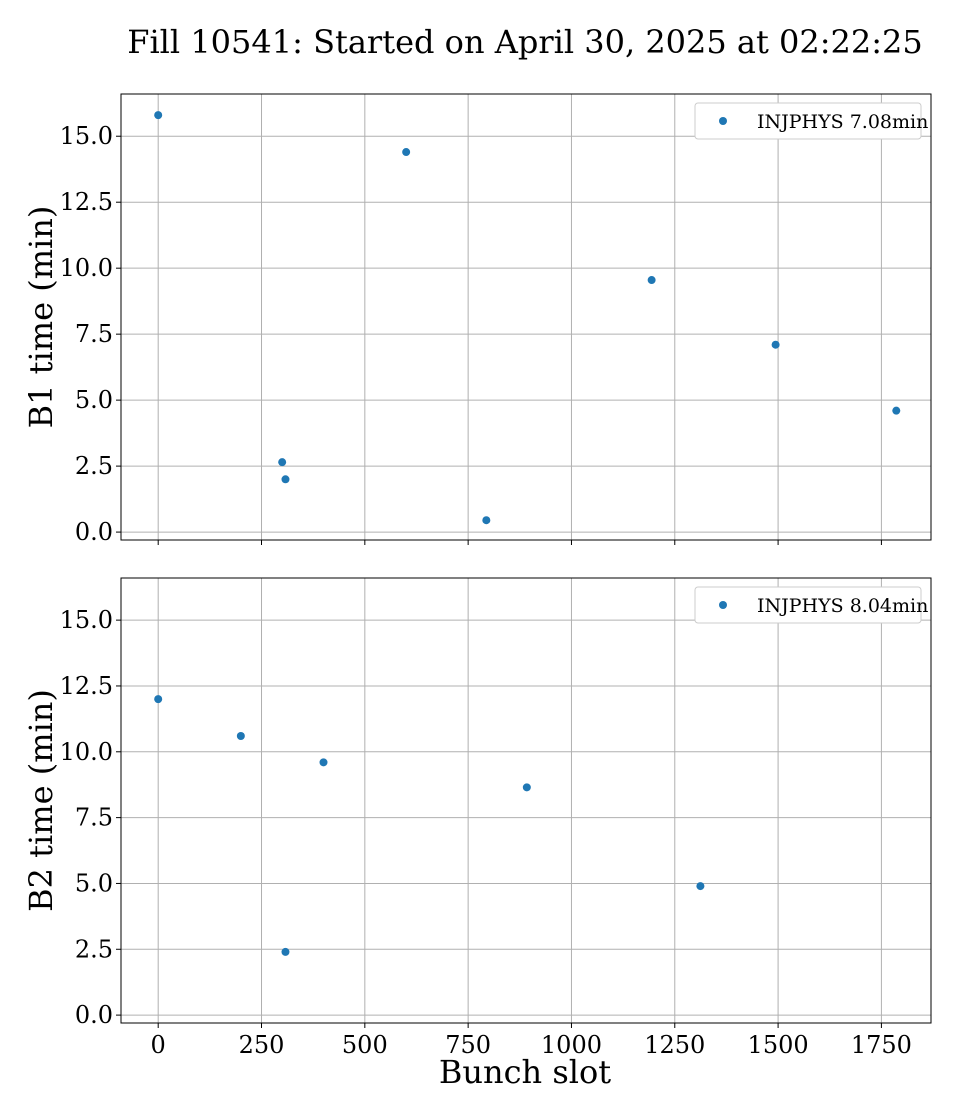 The width and height of the screenshot is (960, 1120). I want to click on b2-x-tick-label: 1000, so click(571, 1045).